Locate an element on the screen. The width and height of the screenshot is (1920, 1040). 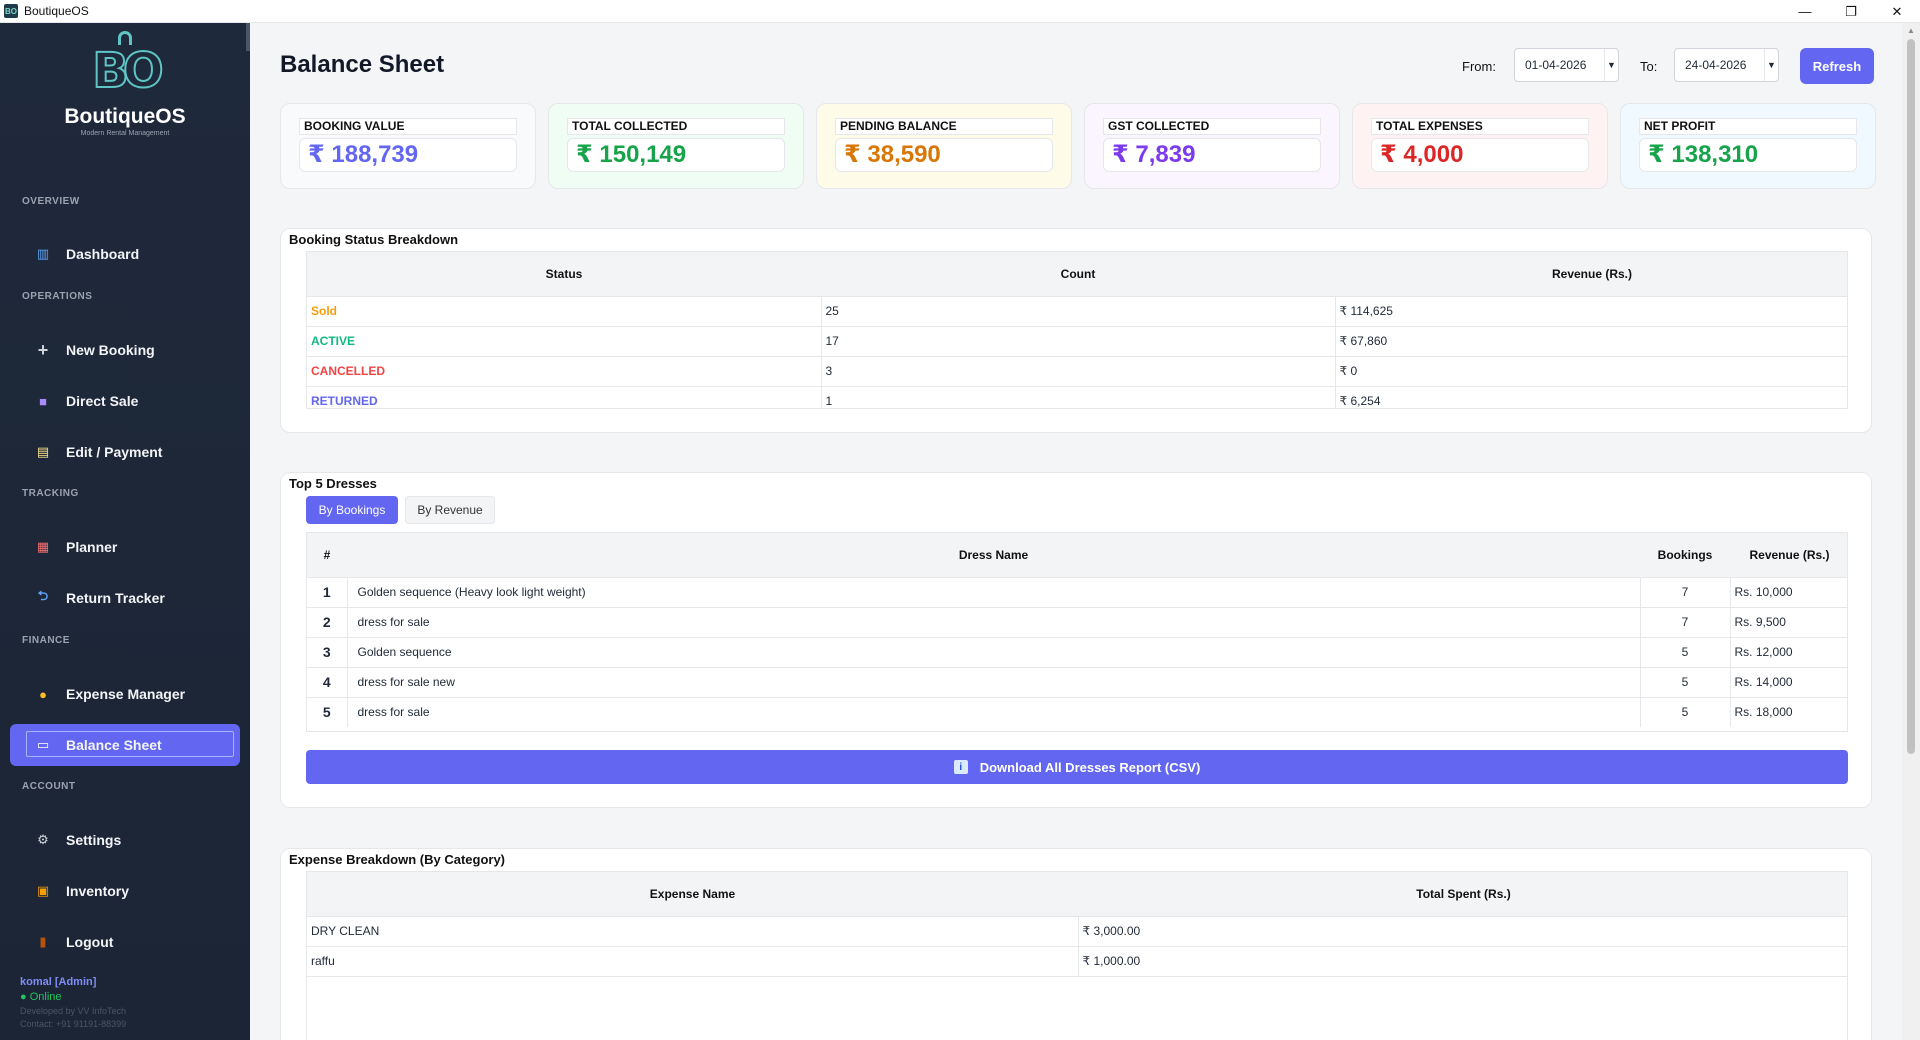
table-row: CANCELLED 3 ₹ 0 is located at coordinates (1077, 370).